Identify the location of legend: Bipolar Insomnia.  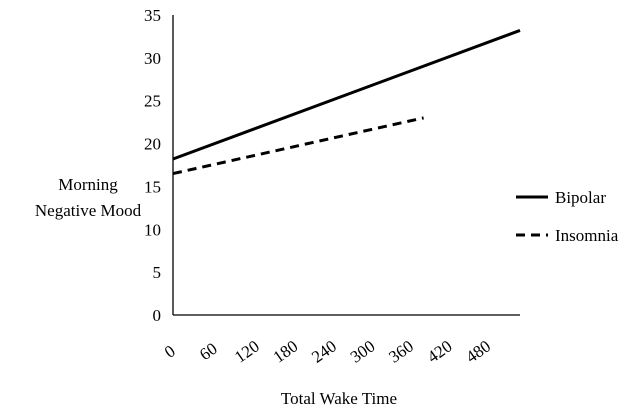
(567, 216).